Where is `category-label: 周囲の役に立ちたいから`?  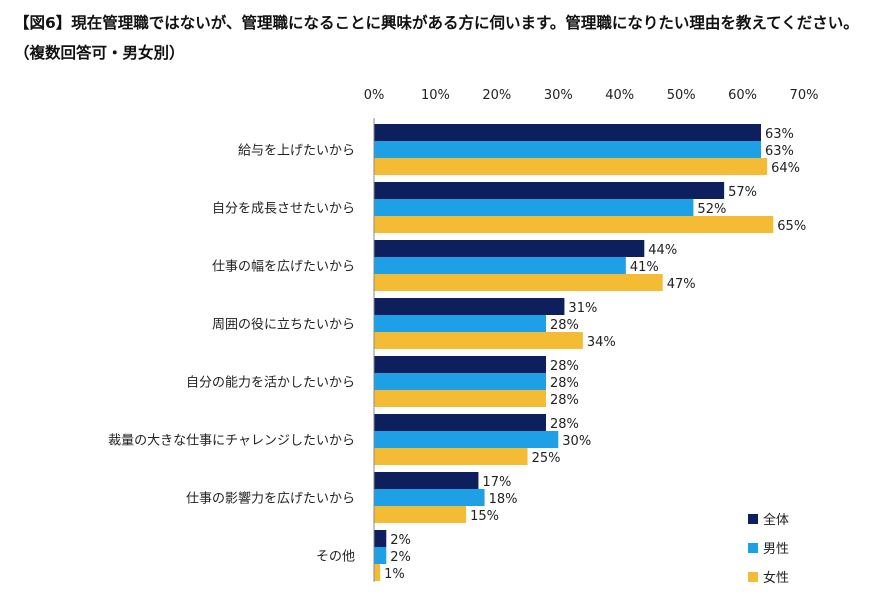 category-label: 周囲の役に立ちたいから is located at coordinates (283, 325).